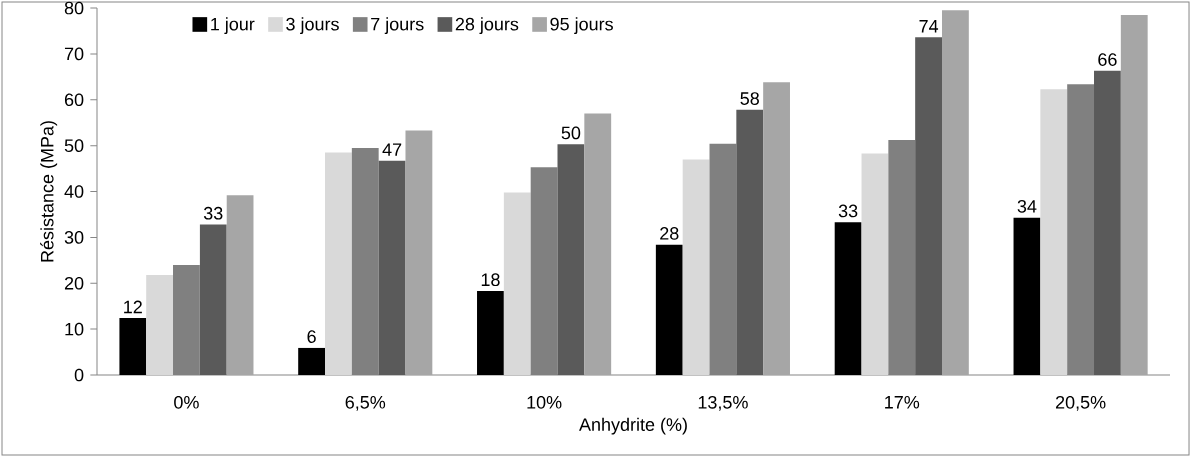 This screenshot has height=457, width=1191. What do you see at coordinates (311, 336) in the screenshot?
I see `data-label: 6` at bounding box center [311, 336].